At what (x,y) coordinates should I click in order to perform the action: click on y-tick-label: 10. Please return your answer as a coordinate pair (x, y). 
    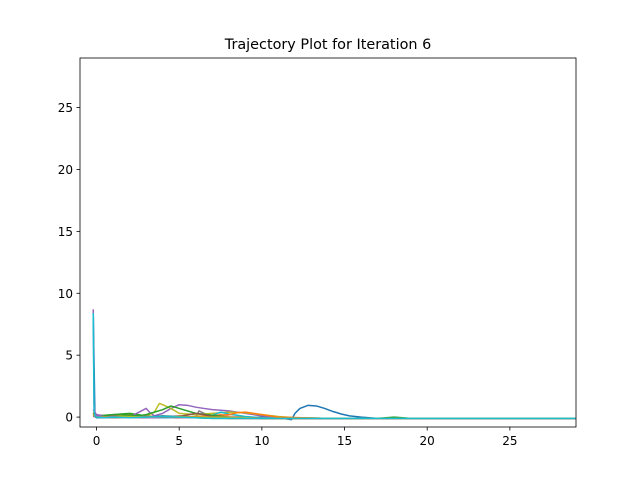
    Looking at the image, I should click on (65, 294).